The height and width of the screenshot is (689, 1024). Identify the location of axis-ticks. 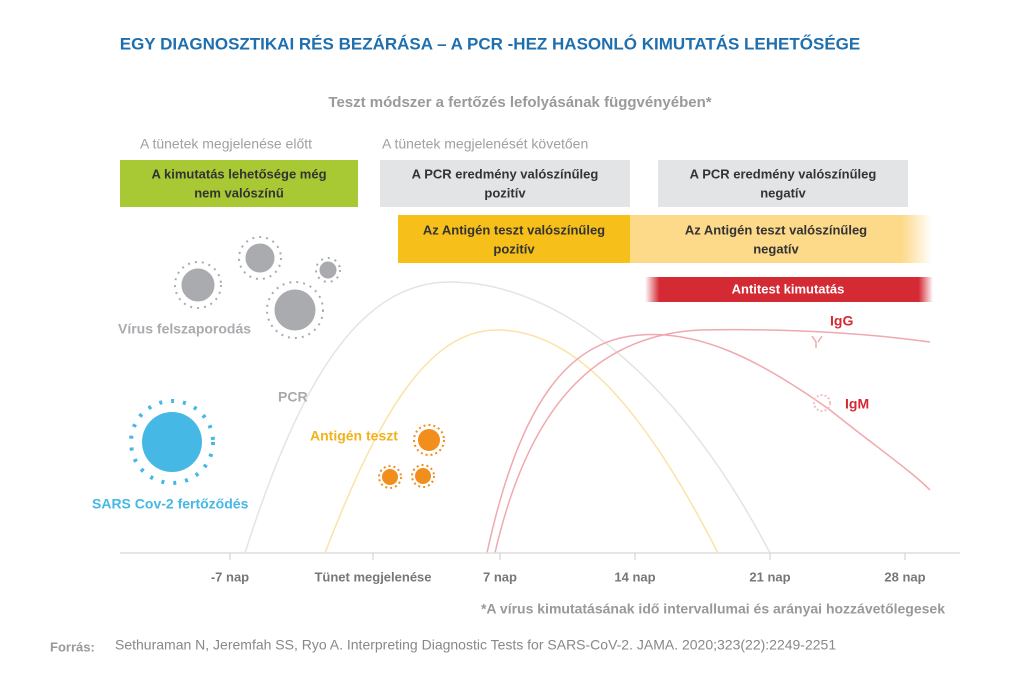
(567, 556).